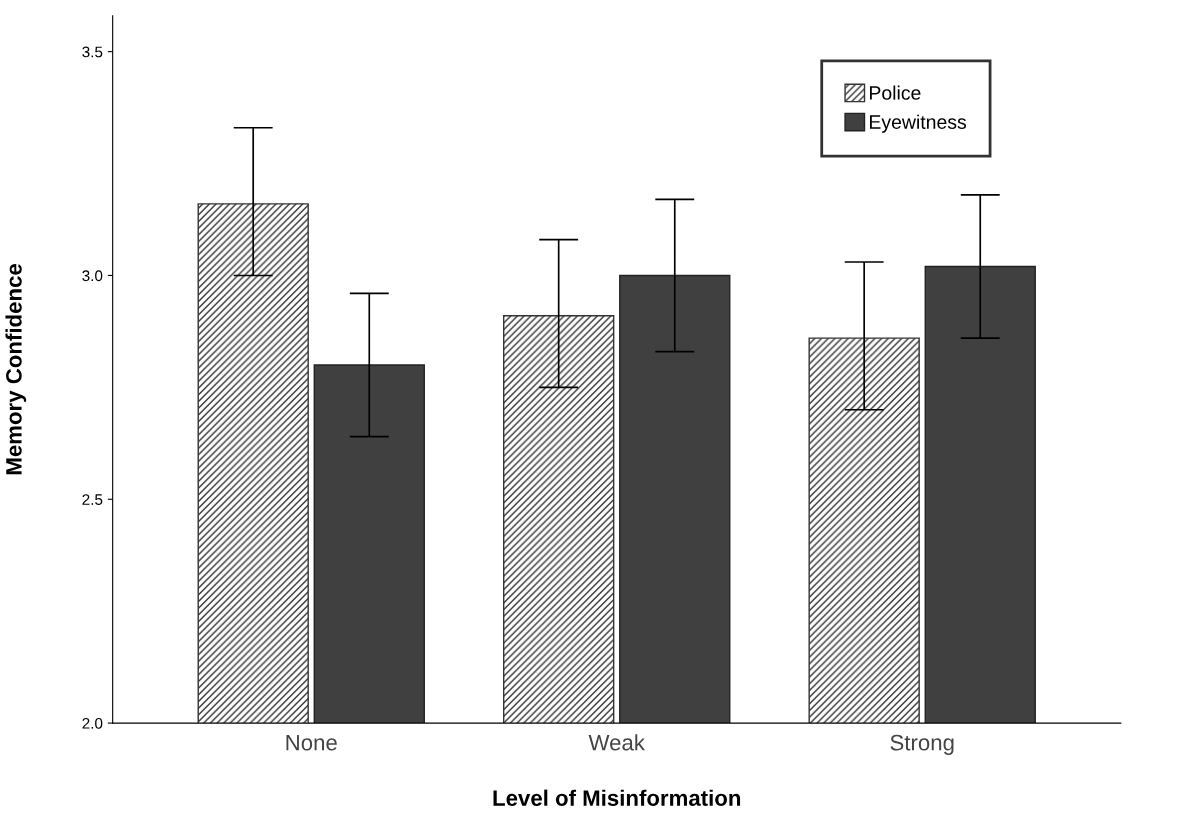  Describe the element at coordinates (311, 743) in the screenshot. I see `x-tick-label: None` at that location.